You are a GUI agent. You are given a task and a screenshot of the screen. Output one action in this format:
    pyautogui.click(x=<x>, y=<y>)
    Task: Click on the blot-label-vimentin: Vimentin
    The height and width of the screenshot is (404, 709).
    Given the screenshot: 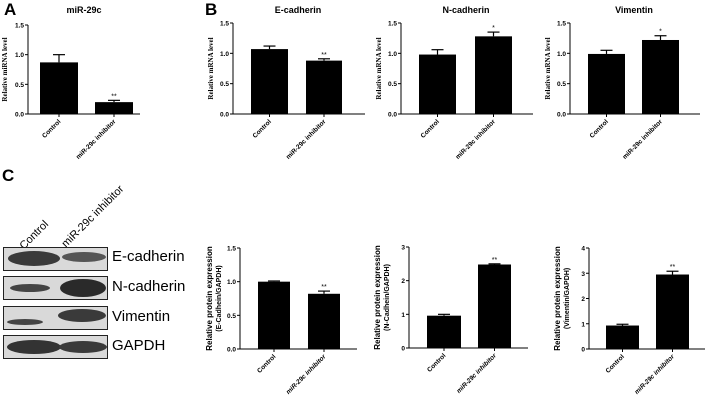 What is the action you would take?
    pyautogui.click(x=141, y=316)
    